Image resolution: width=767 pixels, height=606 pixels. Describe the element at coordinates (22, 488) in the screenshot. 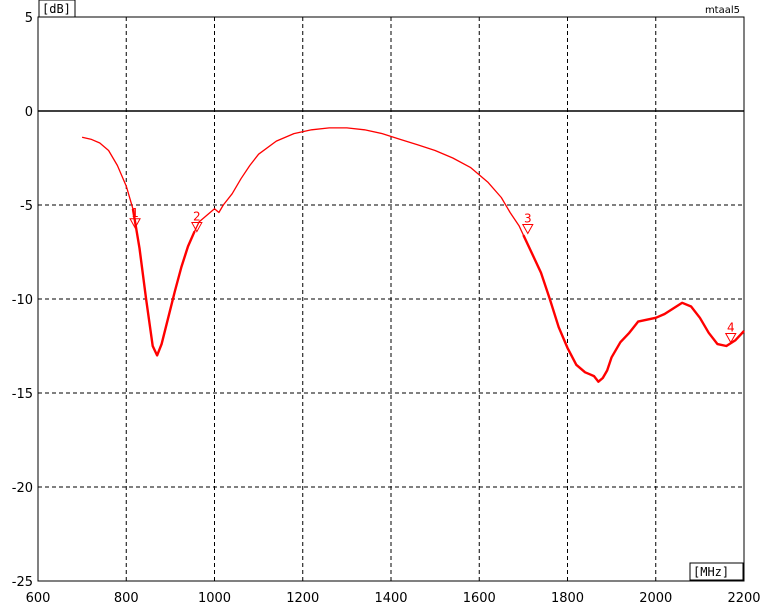

I see `y-tick-label: -20` at that location.